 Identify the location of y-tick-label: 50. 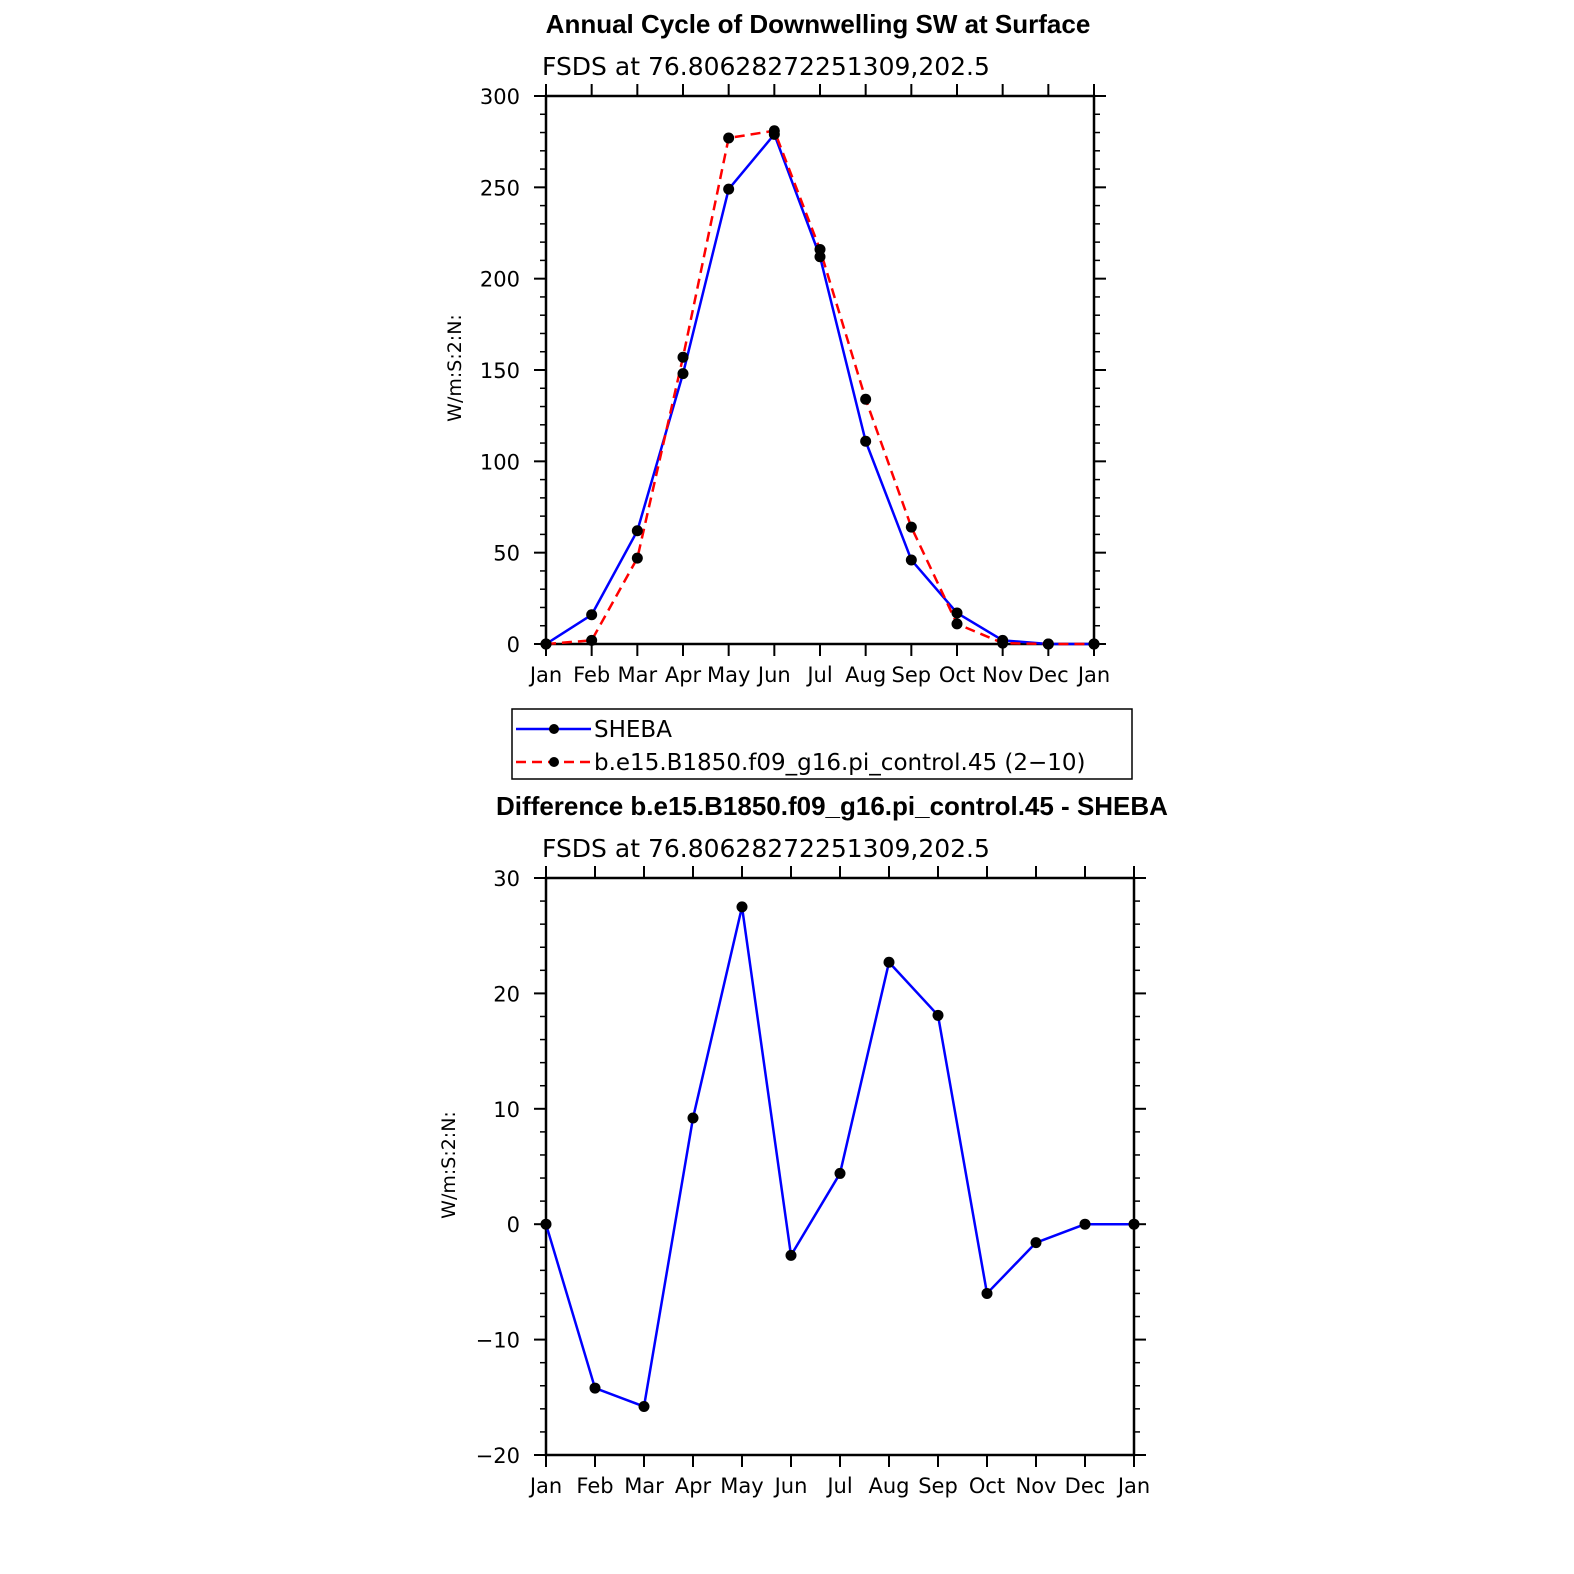
(506, 554).